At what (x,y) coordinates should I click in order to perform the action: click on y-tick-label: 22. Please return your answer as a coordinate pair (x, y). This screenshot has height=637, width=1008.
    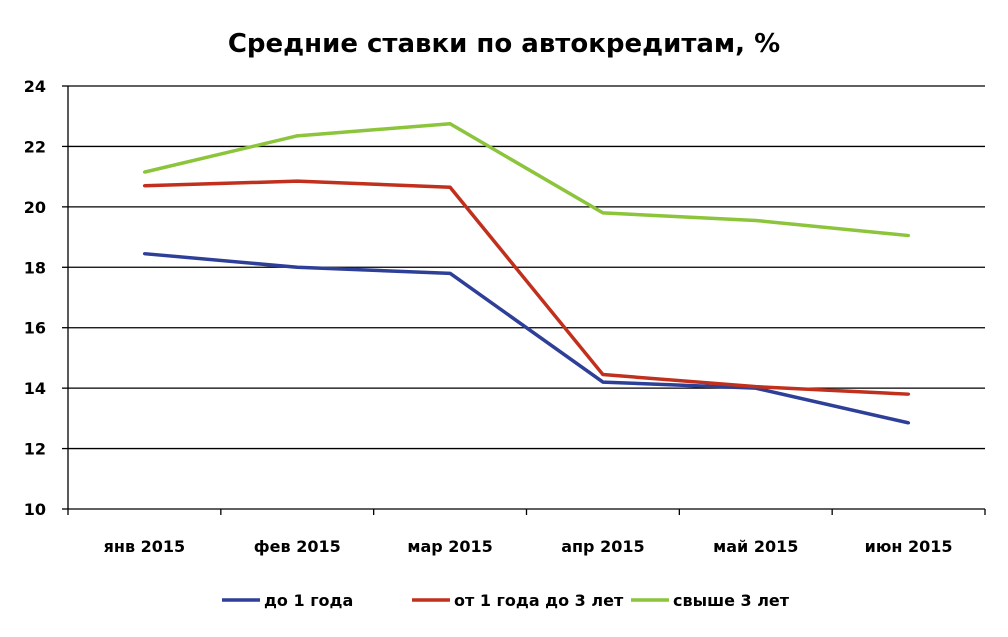
    Looking at the image, I should click on (35, 146).